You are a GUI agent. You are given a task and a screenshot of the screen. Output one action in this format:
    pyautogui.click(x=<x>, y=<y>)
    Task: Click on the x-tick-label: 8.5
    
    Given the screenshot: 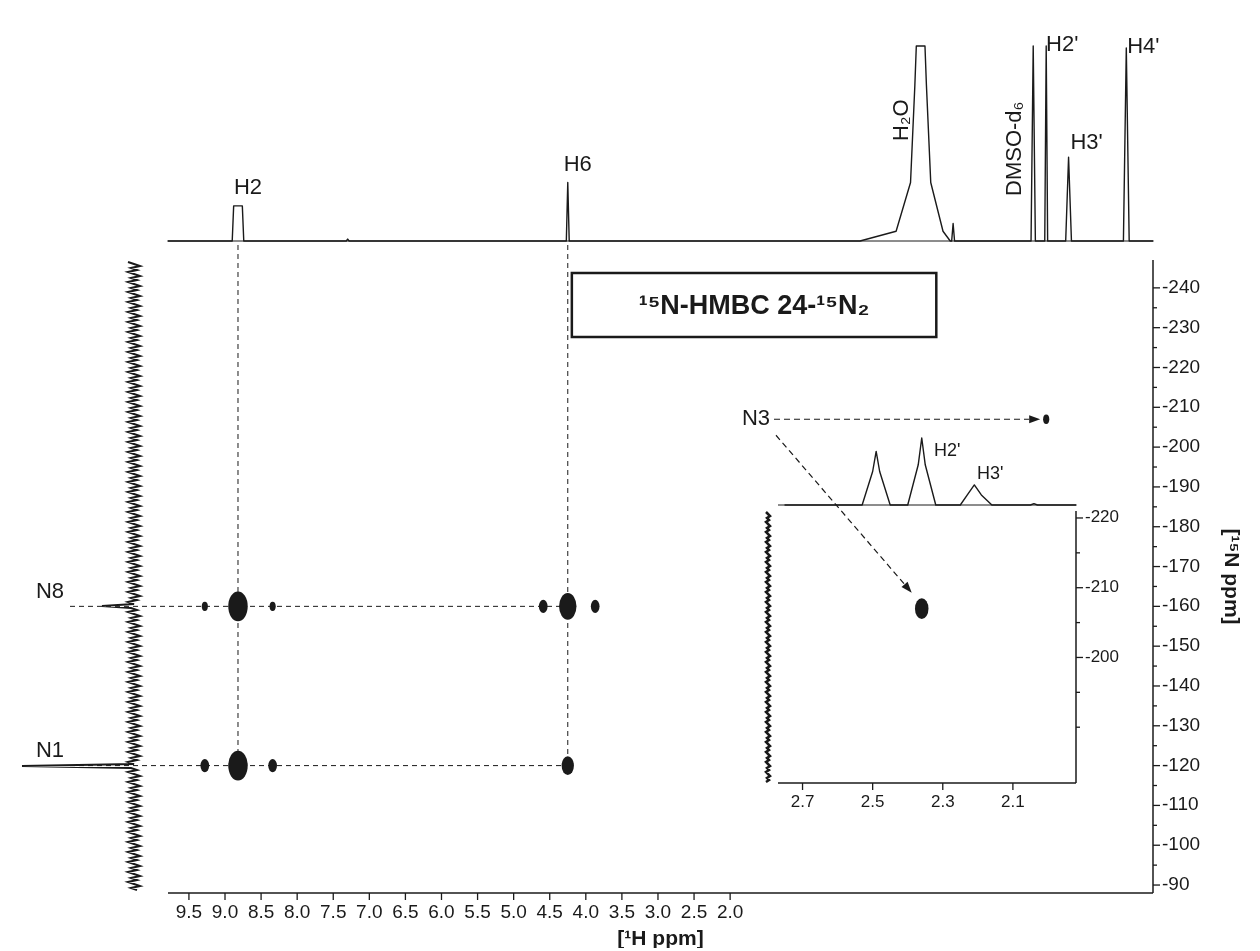 What is the action you would take?
    pyautogui.click(x=261, y=912)
    